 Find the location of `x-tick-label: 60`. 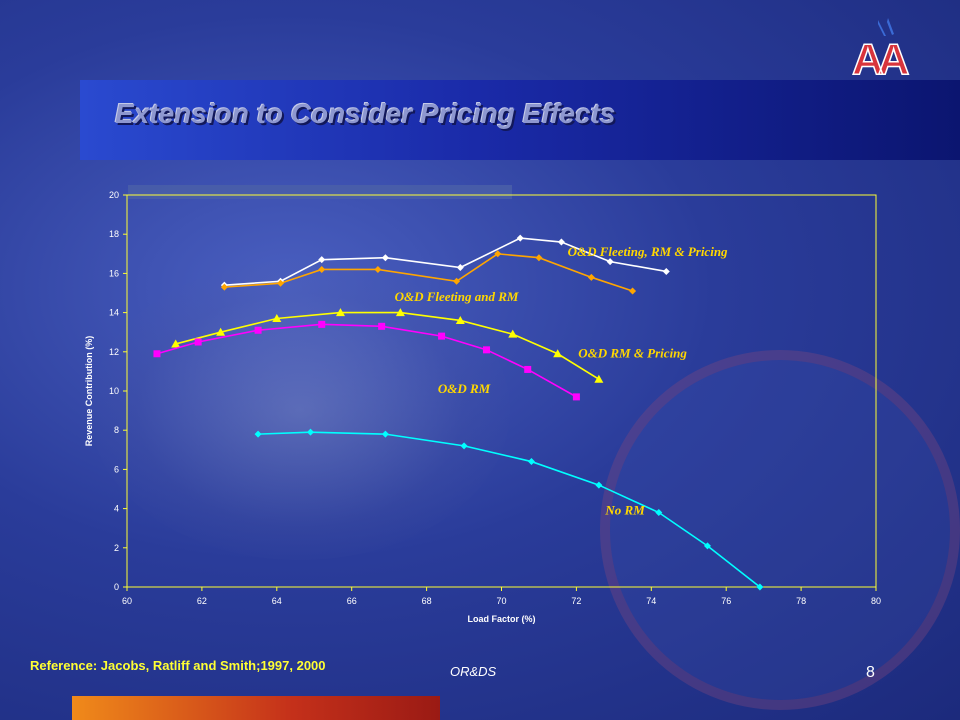

x-tick-label: 60 is located at coordinates (127, 601).